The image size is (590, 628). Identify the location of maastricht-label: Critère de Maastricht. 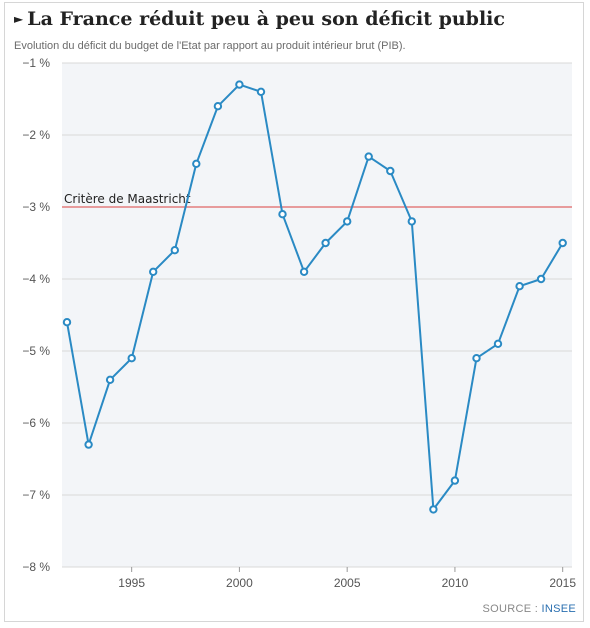
(127, 199).